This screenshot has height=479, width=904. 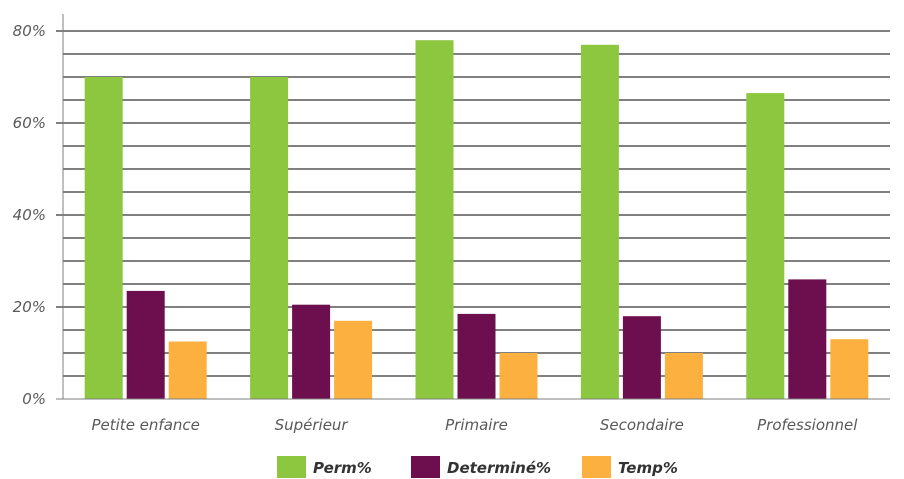 What do you see at coordinates (29, 123) in the screenshot?
I see `y-tick-label: 60%` at bounding box center [29, 123].